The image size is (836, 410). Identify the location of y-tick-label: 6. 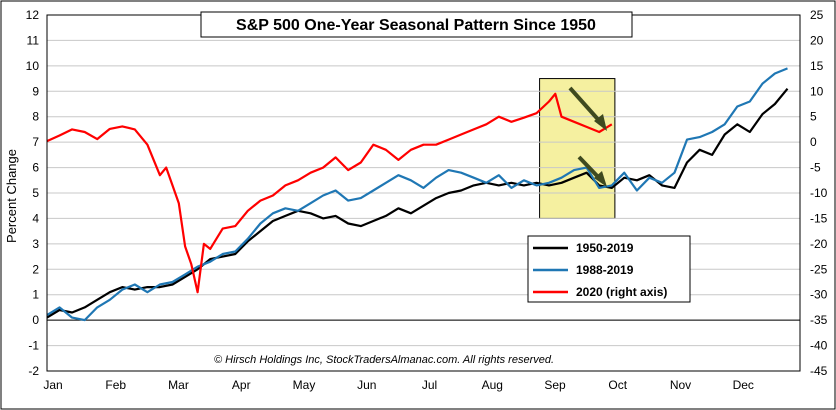
(35, 168).